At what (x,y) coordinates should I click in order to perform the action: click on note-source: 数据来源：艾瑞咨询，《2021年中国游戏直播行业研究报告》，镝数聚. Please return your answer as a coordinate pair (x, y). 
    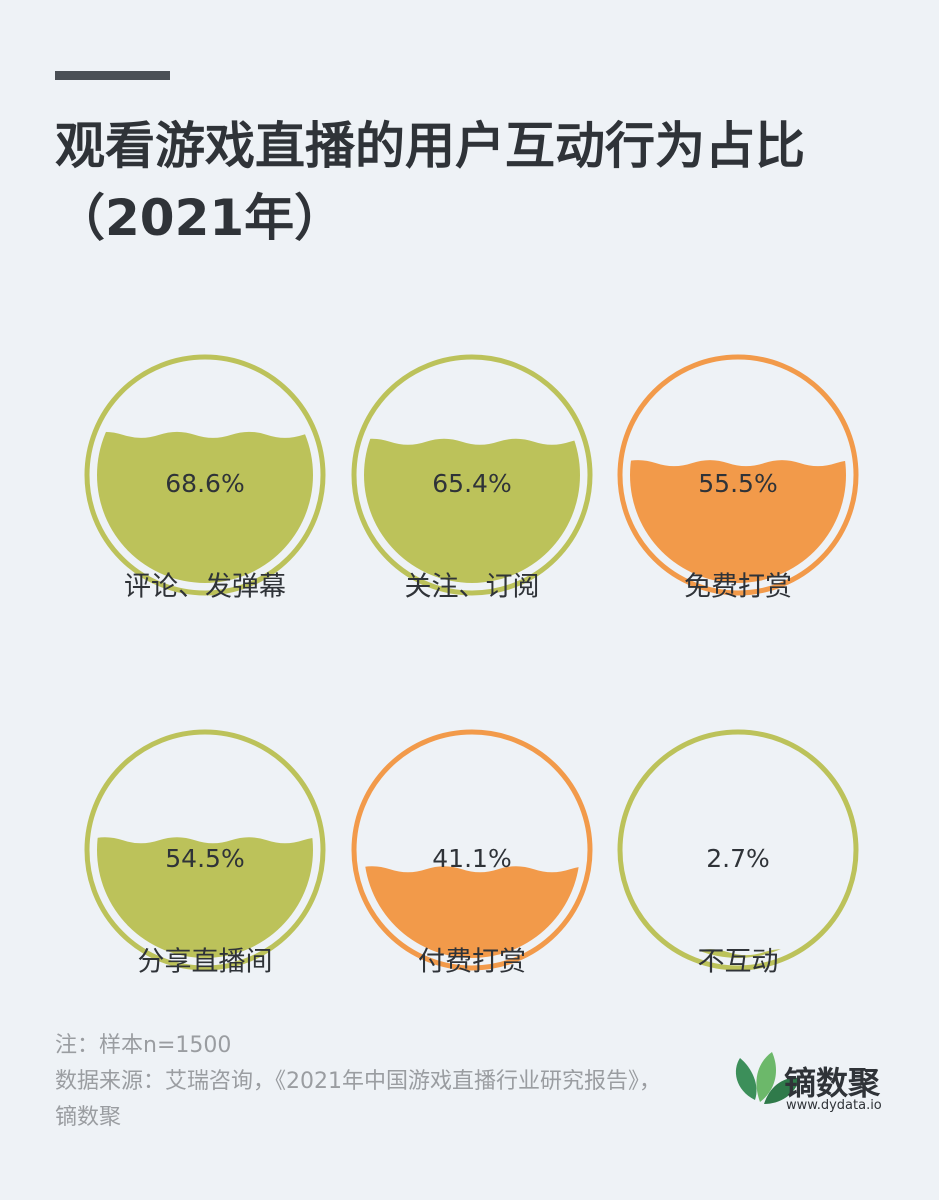
    Looking at the image, I should click on (358, 1099).